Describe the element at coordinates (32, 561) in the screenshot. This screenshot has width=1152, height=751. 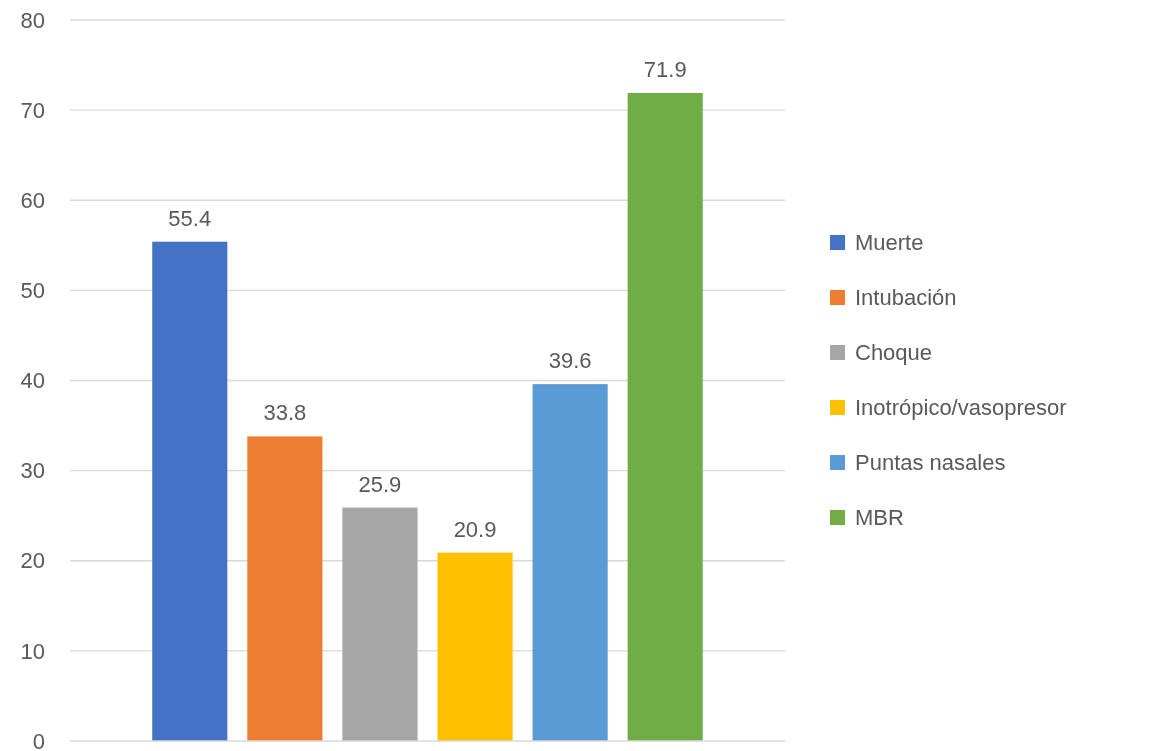
I see `y-tick-label: 20` at that location.